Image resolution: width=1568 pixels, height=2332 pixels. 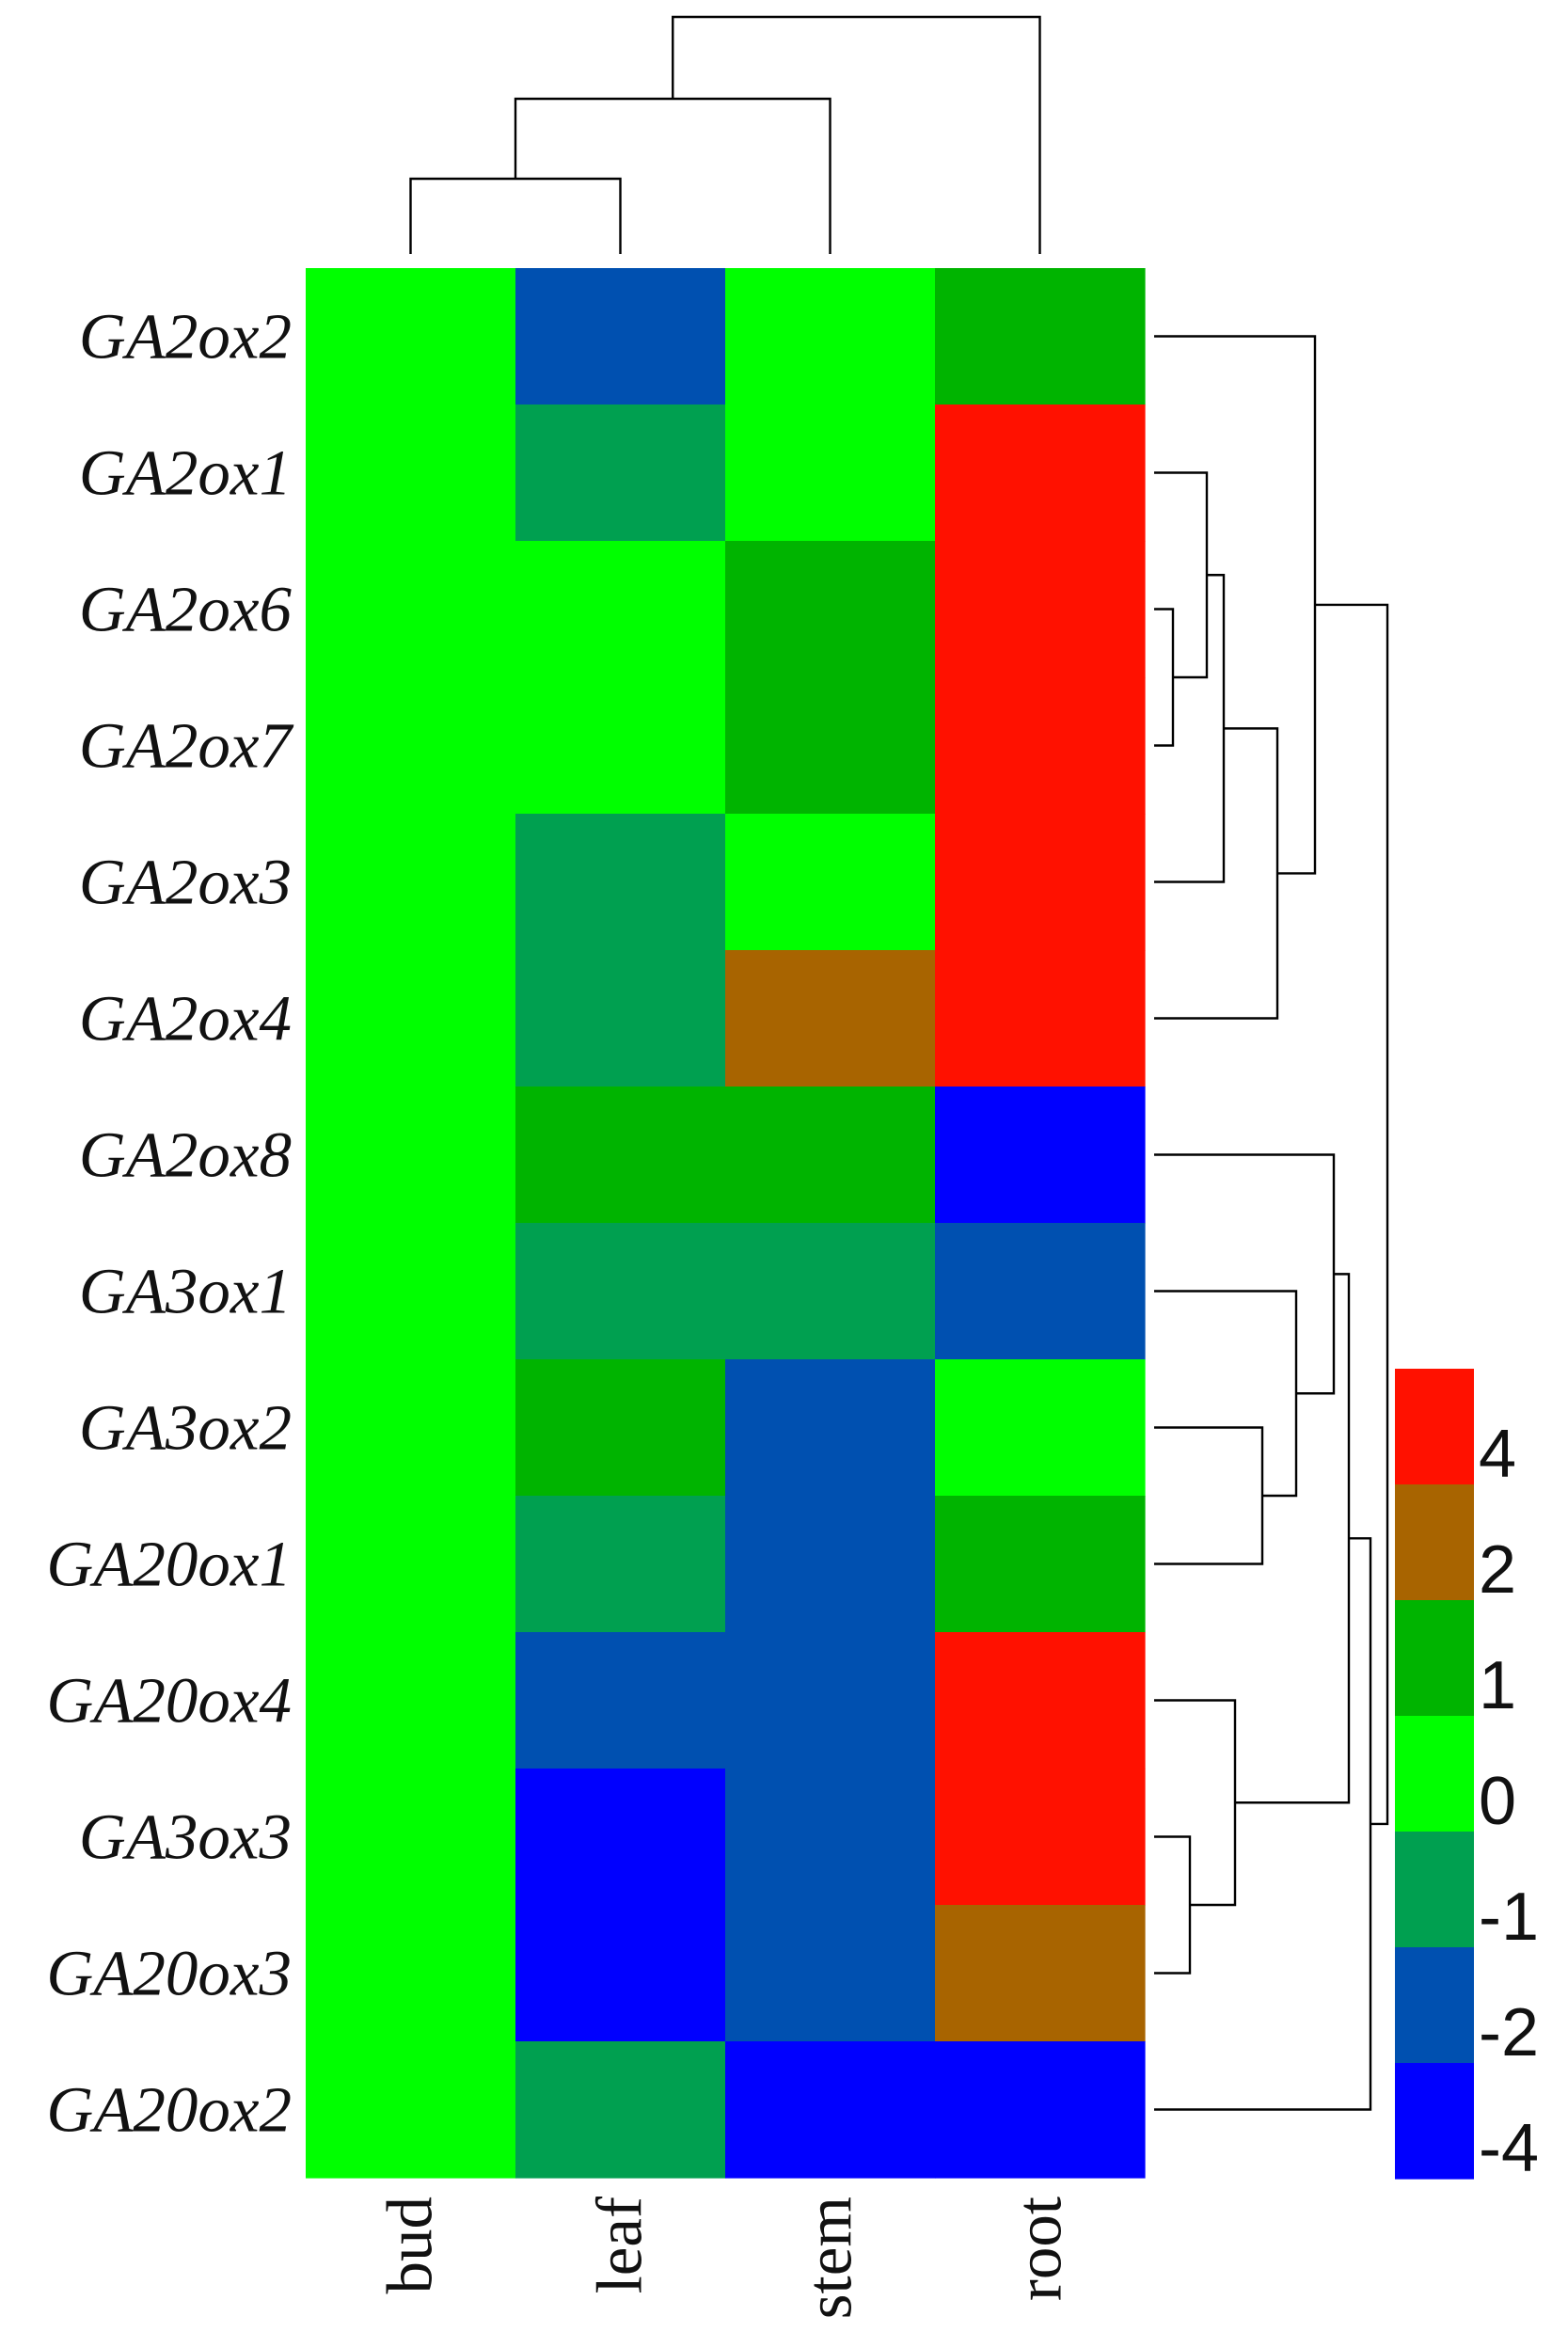 What do you see at coordinates (725, 2258) in the screenshot?
I see `column-labels: bud leaf stem root` at bounding box center [725, 2258].